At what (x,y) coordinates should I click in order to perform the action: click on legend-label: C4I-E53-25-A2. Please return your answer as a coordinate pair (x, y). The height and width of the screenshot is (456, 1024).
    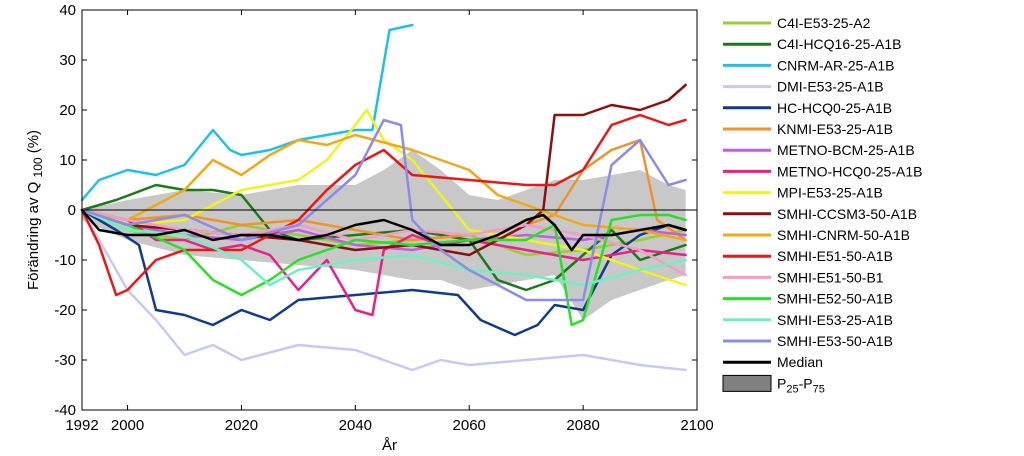
    Looking at the image, I should click on (824, 23).